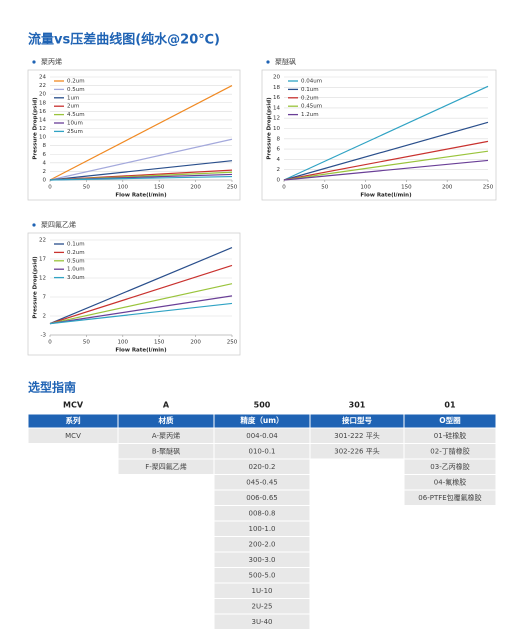  I want to click on cell-text: 01-硅橡胶, so click(450, 435).